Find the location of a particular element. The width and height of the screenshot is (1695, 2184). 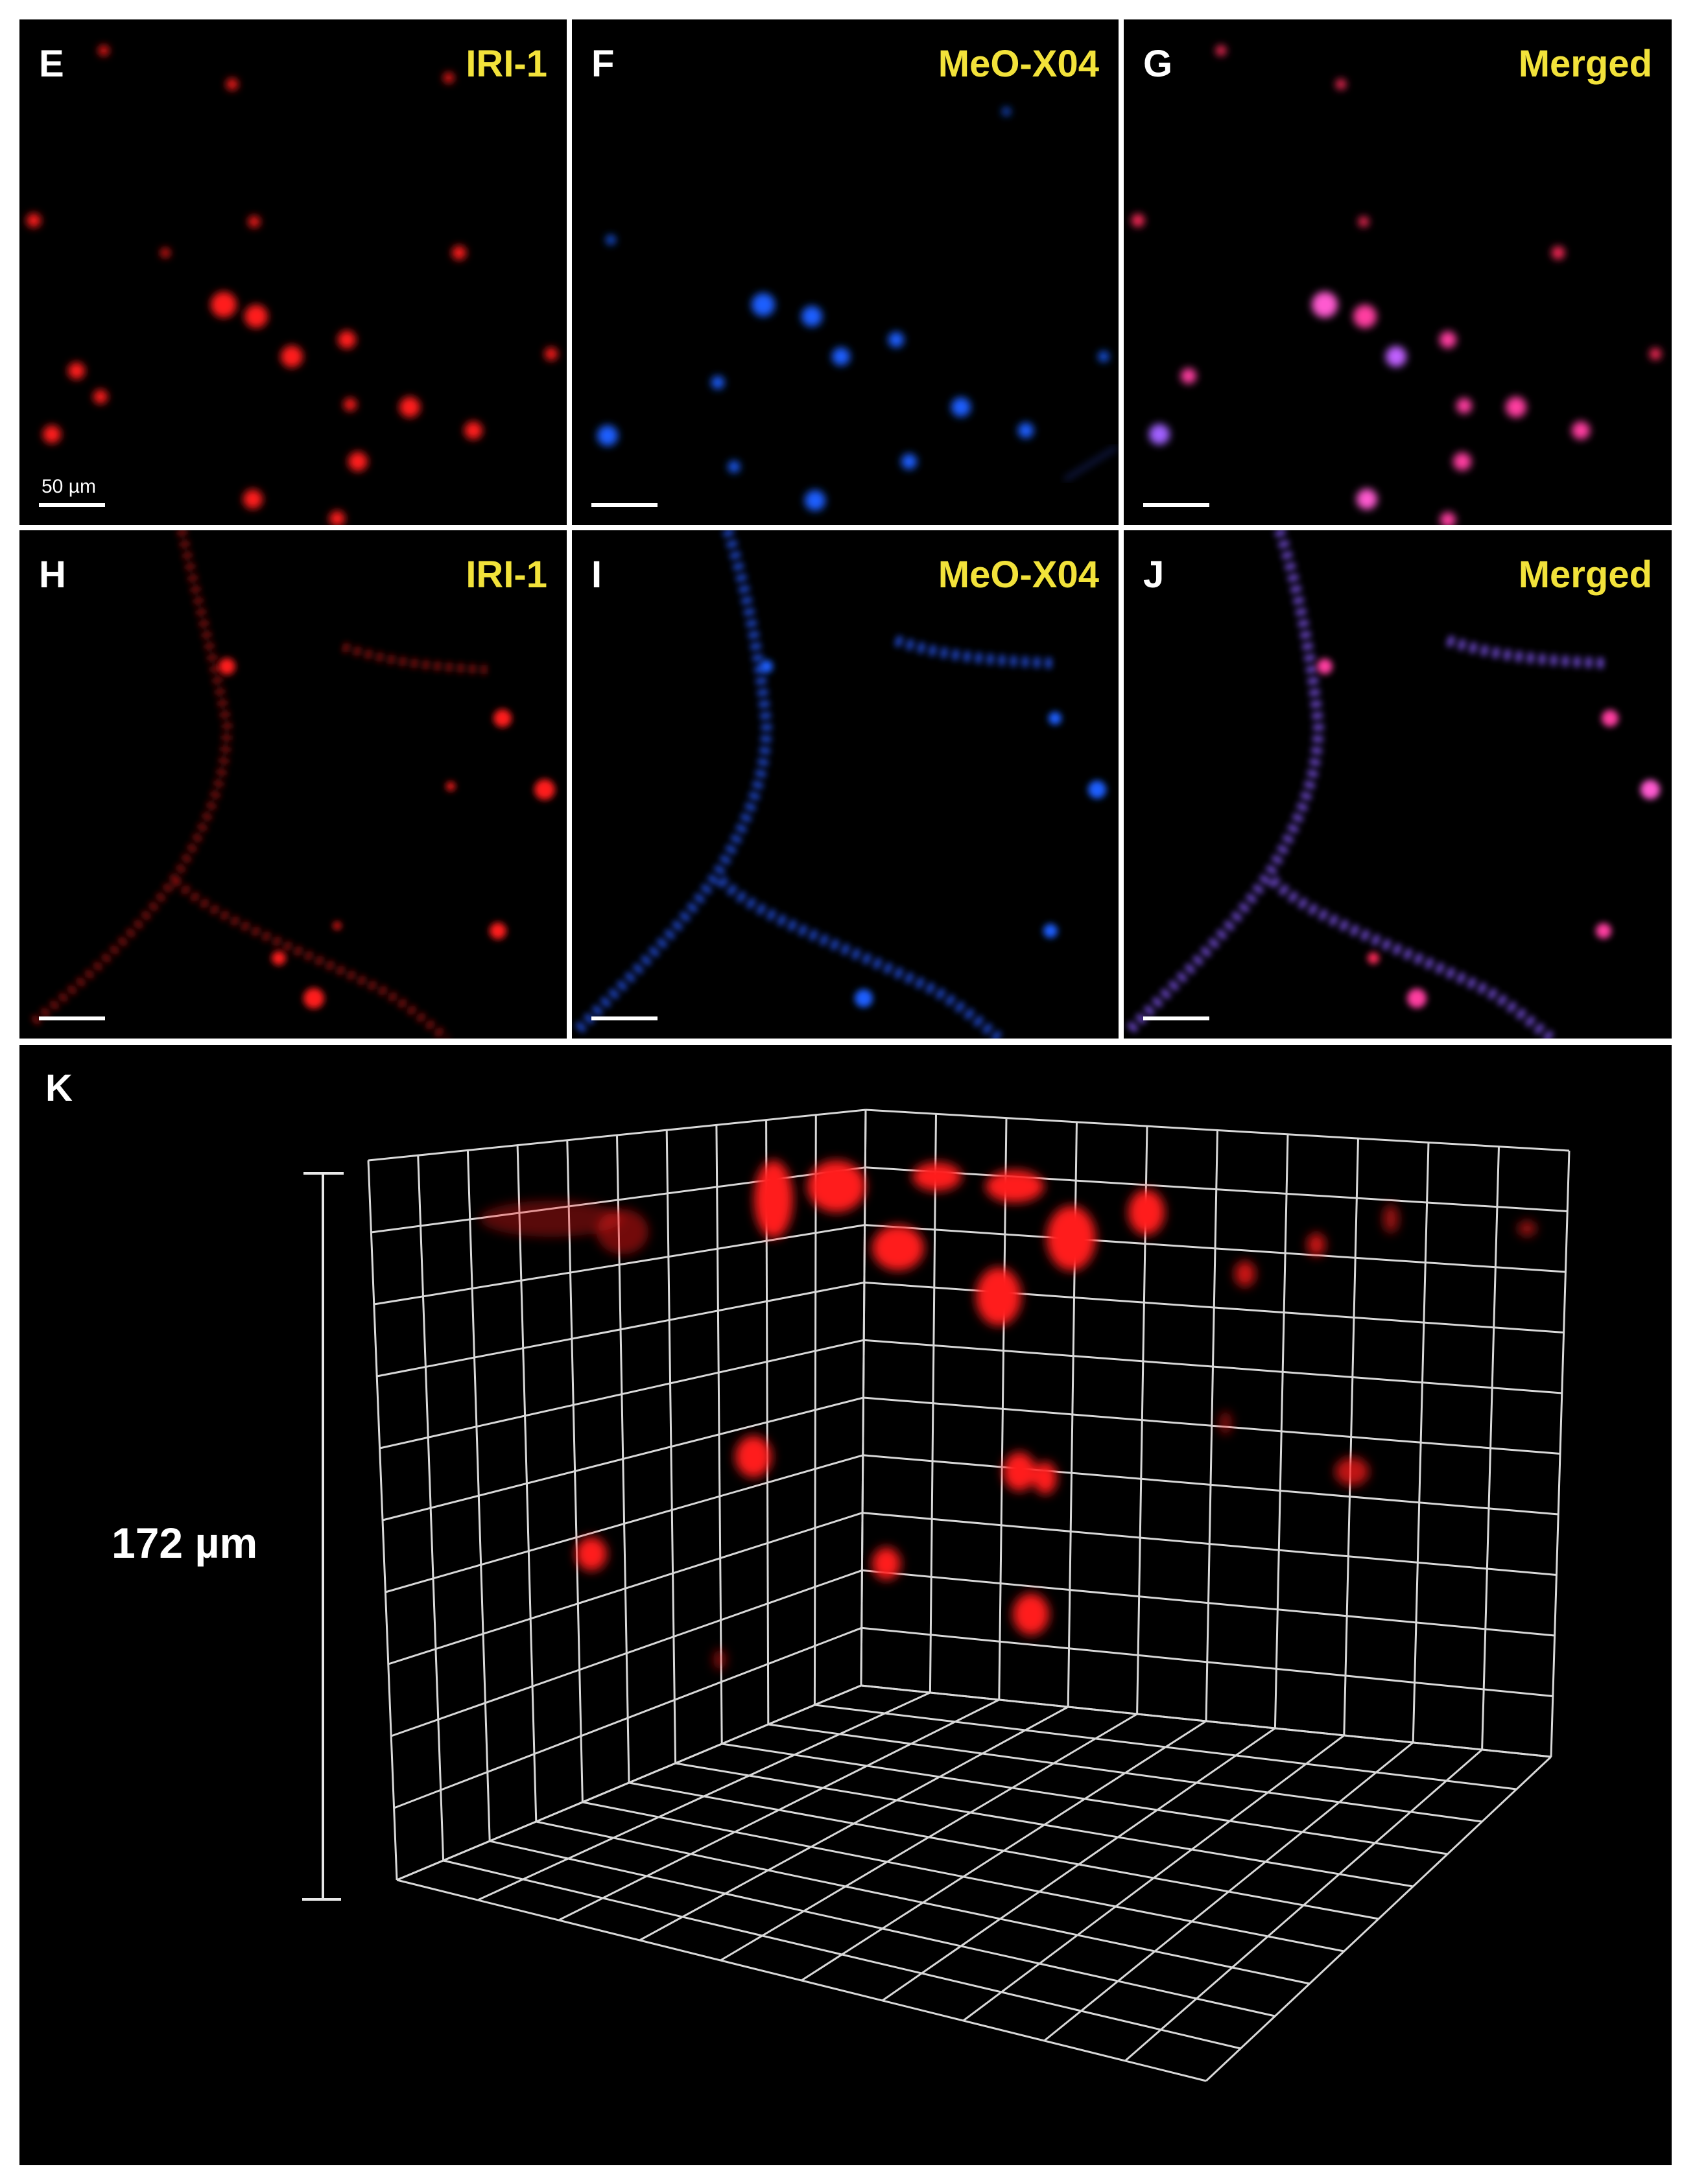

scale-bar-label: 50 µm is located at coordinates (68, 487).